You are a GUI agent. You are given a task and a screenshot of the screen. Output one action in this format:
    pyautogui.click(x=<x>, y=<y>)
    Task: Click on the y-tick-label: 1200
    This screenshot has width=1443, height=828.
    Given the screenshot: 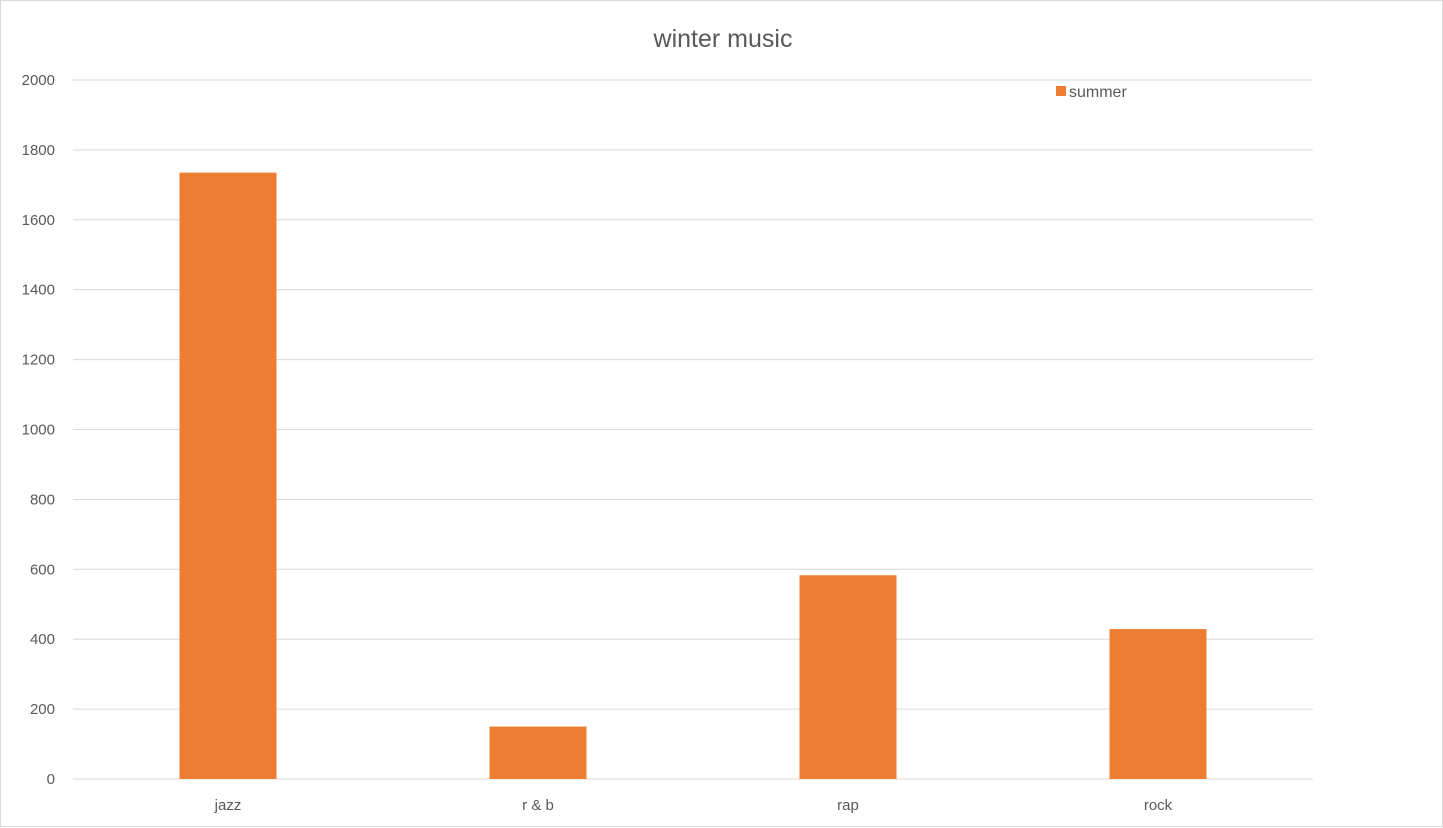 What is the action you would take?
    pyautogui.click(x=38, y=360)
    